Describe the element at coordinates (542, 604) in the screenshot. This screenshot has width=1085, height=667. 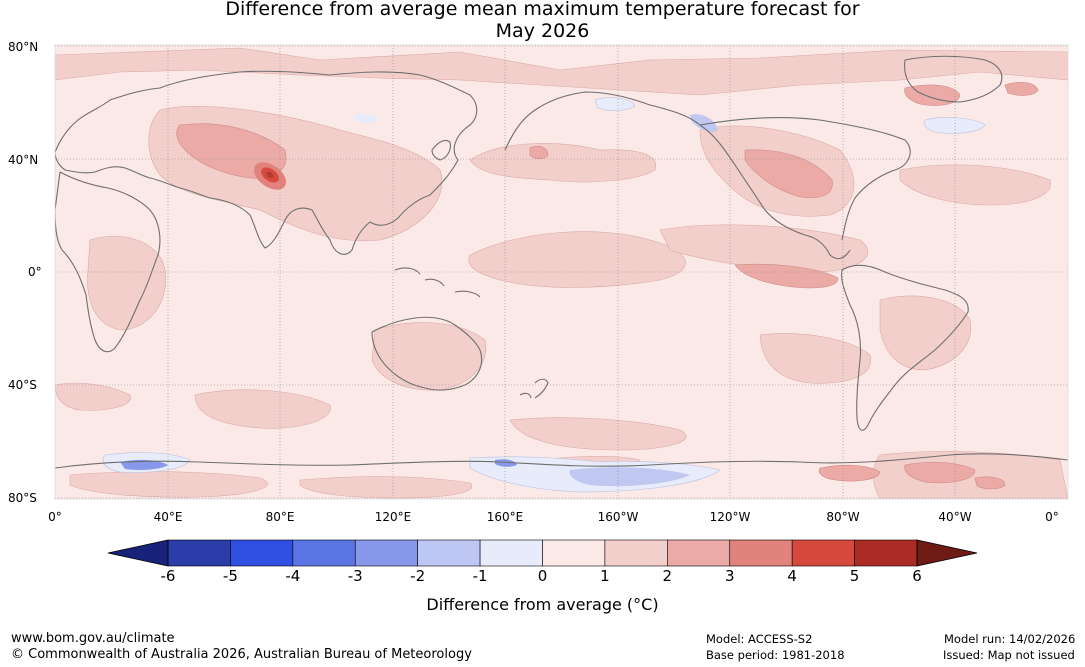
I see `colorbar-label: Difference from average (°C)` at that location.